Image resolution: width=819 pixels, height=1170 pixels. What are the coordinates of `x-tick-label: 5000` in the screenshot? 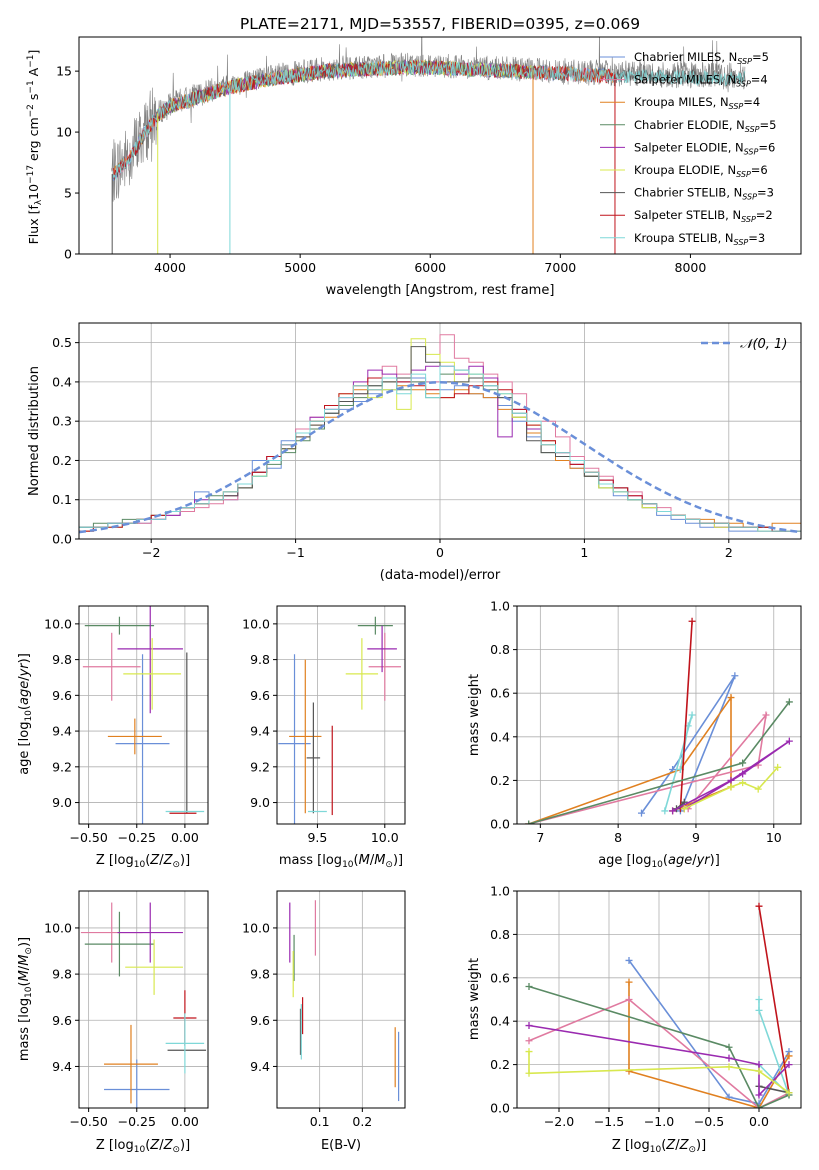 It's located at (300, 267).